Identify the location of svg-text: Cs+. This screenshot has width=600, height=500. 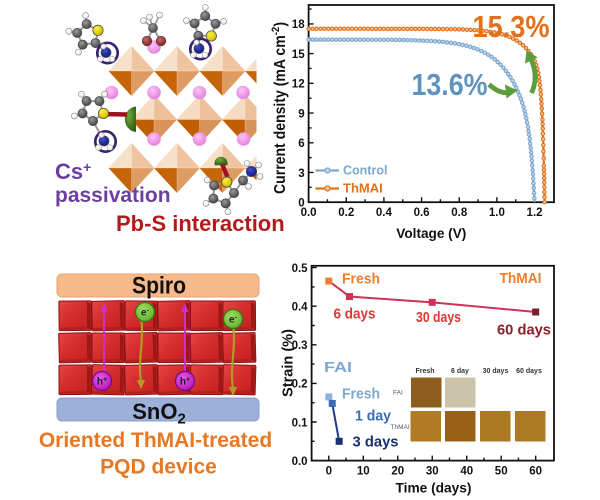
(73, 171).